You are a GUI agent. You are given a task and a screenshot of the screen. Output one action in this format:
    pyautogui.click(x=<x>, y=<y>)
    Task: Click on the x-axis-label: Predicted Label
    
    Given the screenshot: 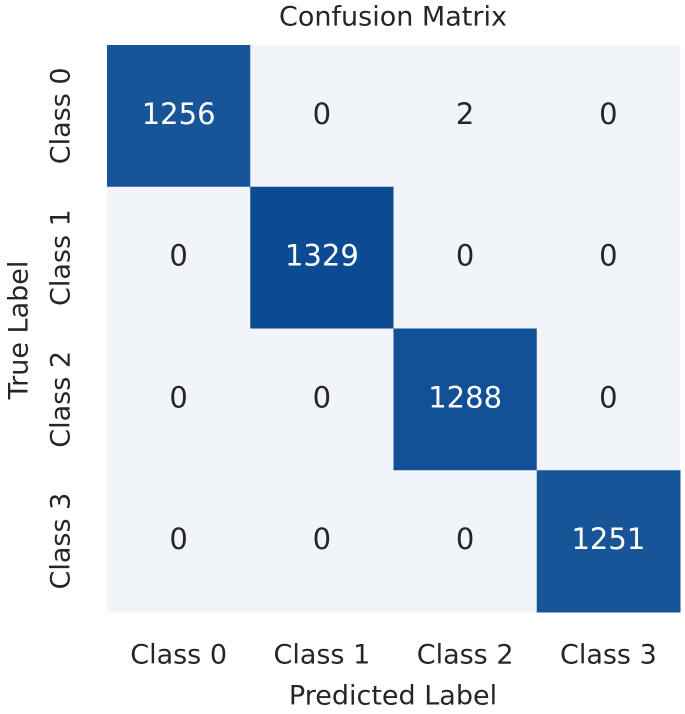 What is the action you would take?
    pyautogui.click(x=393, y=696)
    